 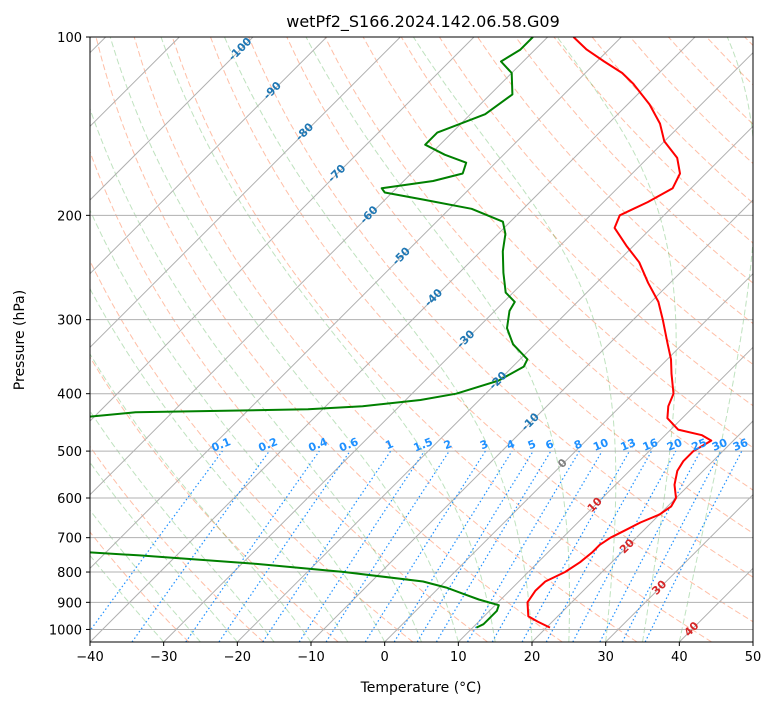 I want to click on mixing-ratio-label: 1.5, so click(x=423, y=444).